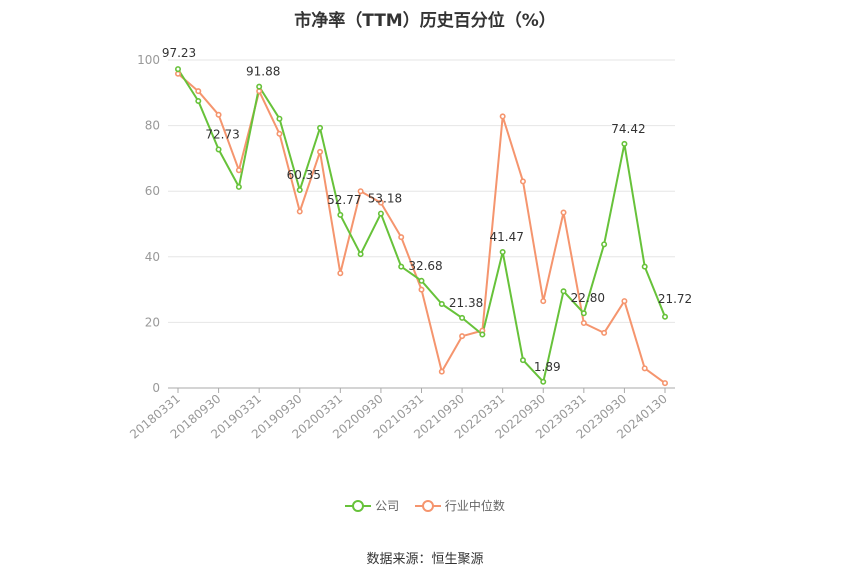 The image size is (850, 574). Describe the element at coordinates (152, 191) in the screenshot. I see `y-tick-label: 60` at that location.